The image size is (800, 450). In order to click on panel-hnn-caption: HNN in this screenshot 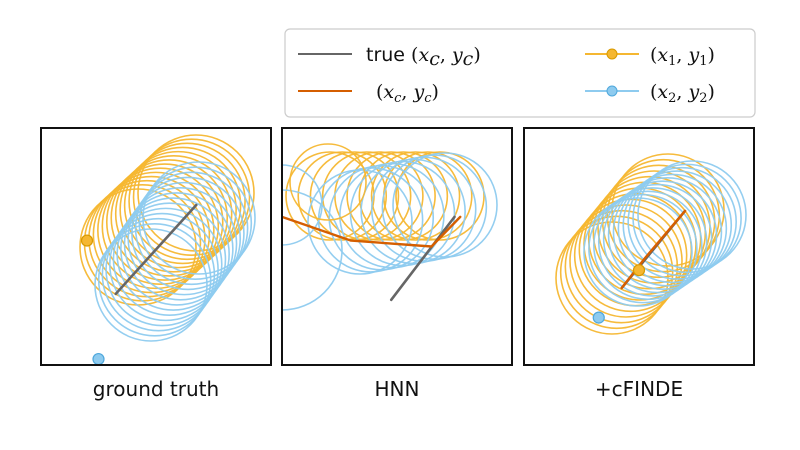, I will do `click(397, 389)`.